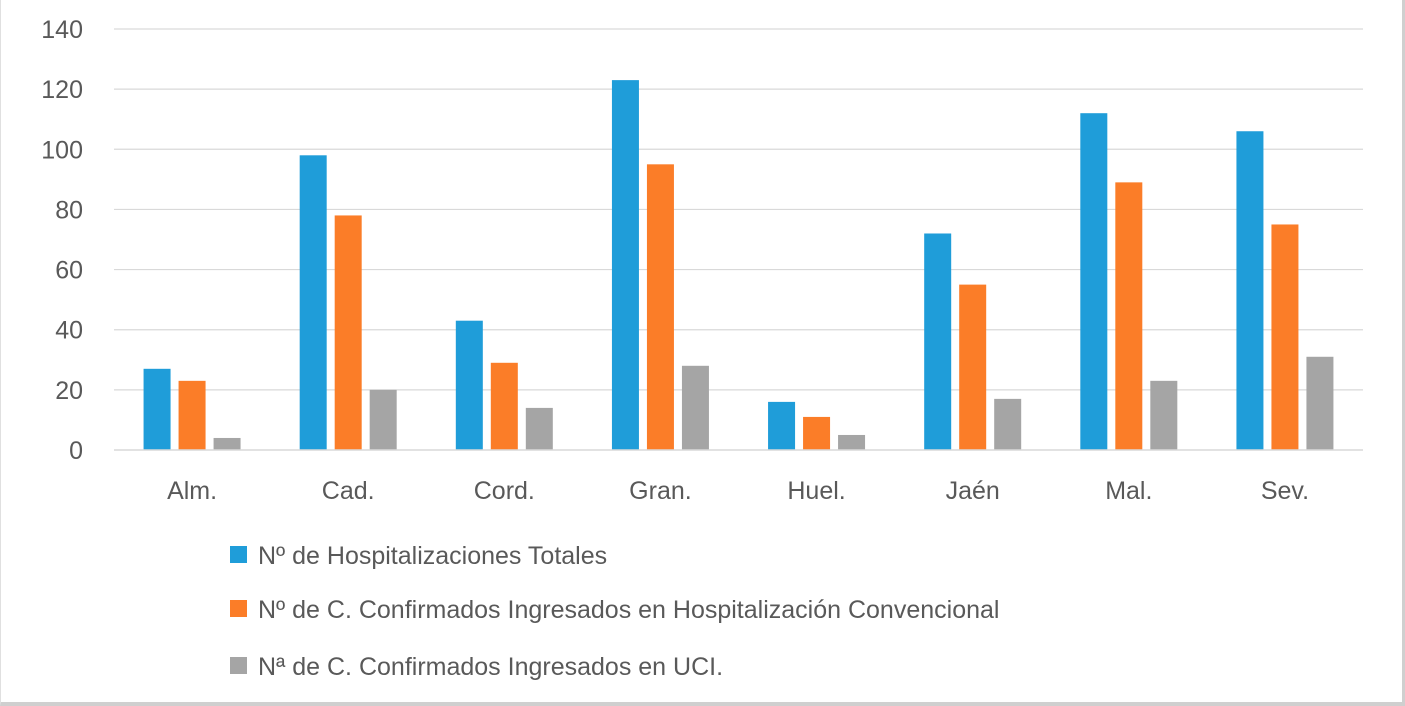  What do you see at coordinates (504, 406) in the screenshot?
I see `bar-2-cord` at bounding box center [504, 406].